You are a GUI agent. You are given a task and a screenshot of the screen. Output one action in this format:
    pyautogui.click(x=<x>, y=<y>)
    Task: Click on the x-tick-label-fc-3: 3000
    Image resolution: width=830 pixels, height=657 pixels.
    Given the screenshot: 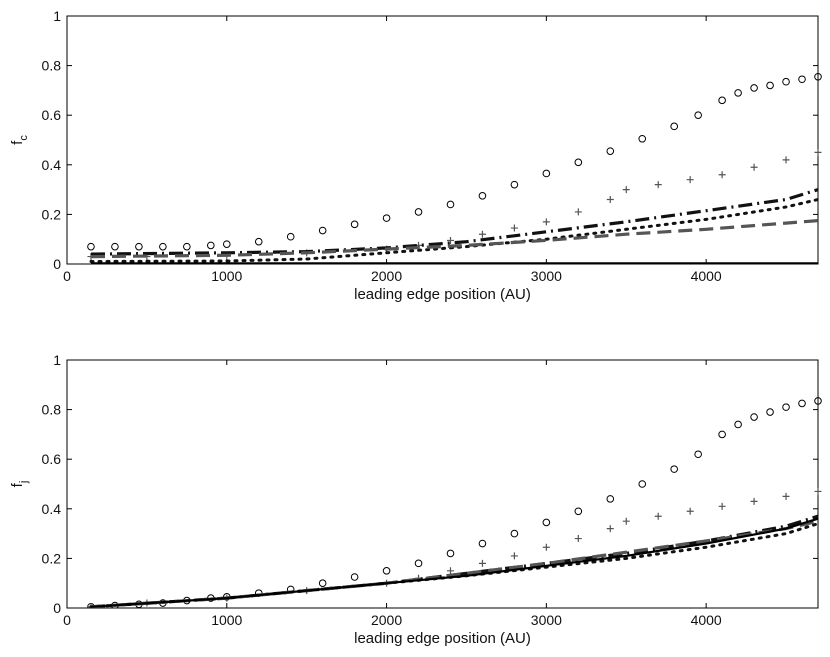 What is the action you would take?
    pyautogui.click(x=546, y=276)
    